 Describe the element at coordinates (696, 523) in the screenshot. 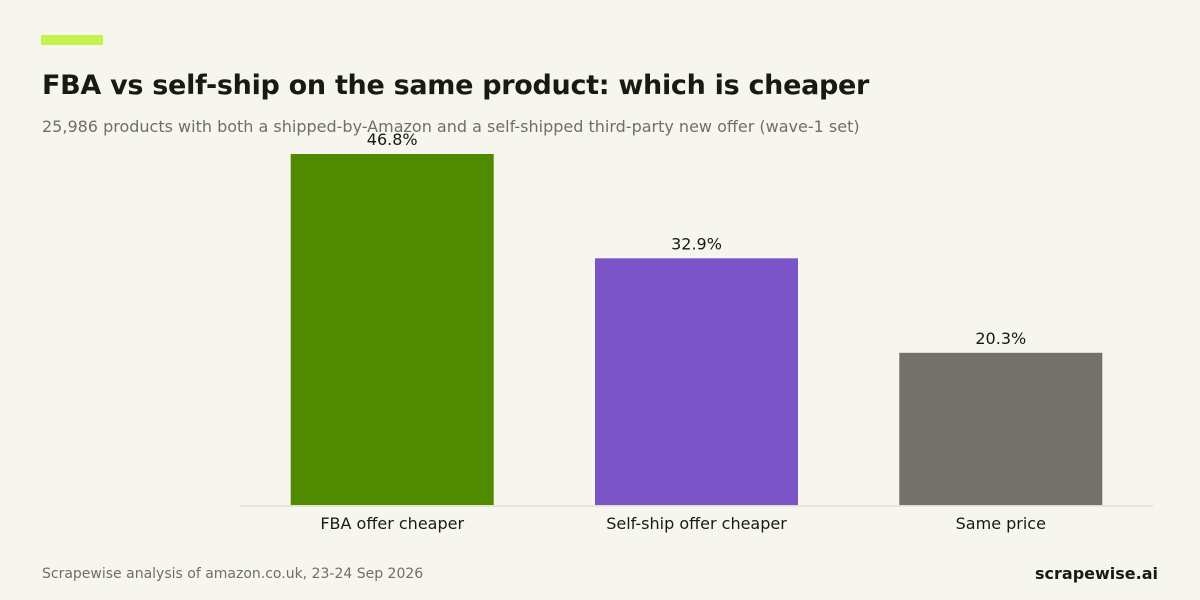

I see `x-tick-label-2: Self-ship offer cheaper` at that location.